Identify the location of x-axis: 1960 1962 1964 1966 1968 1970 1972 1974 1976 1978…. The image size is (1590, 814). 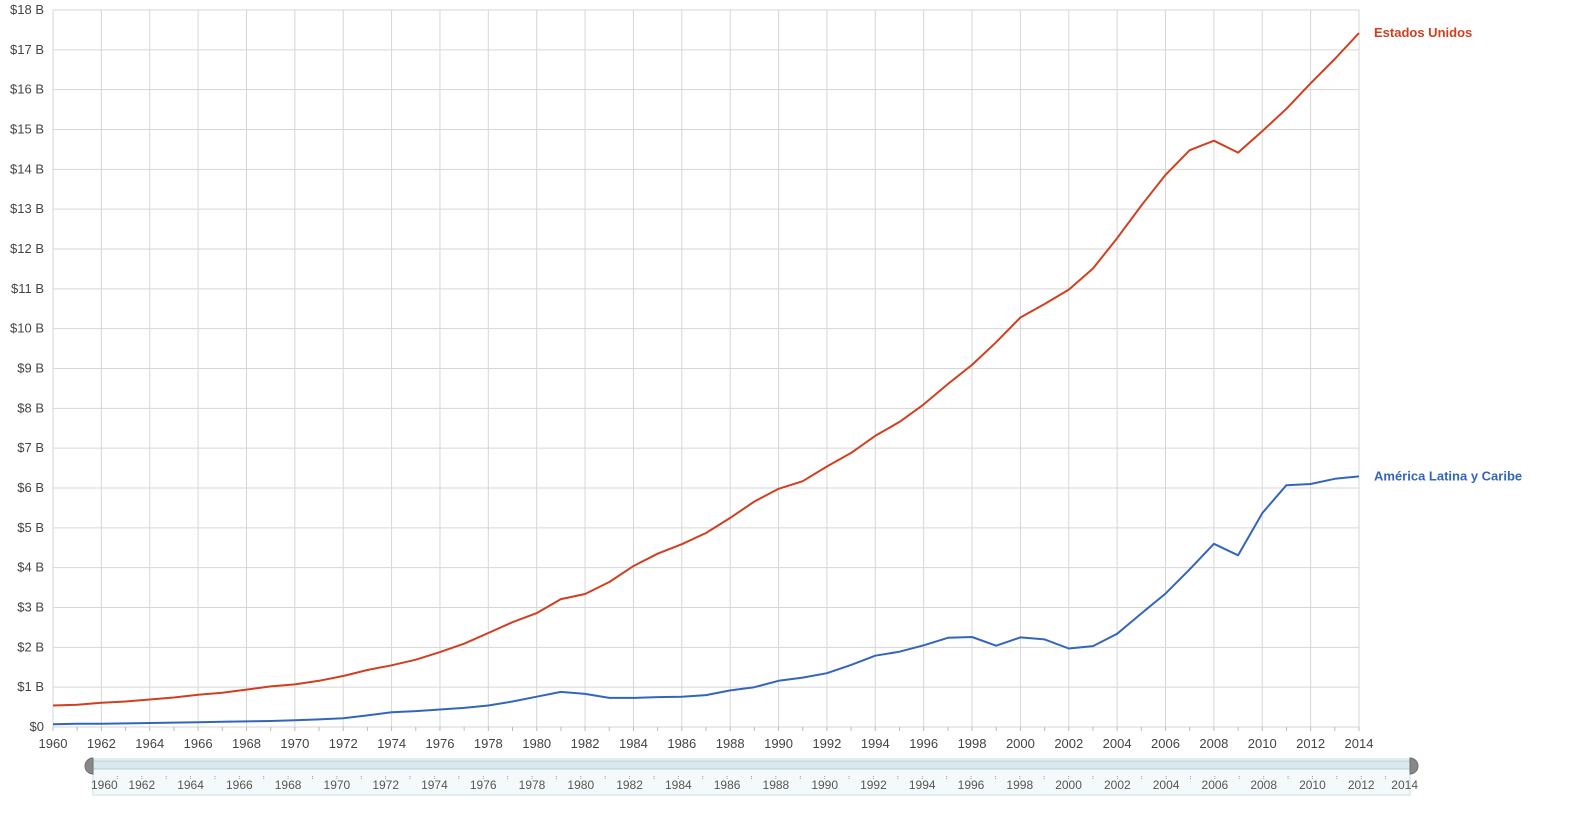
(706, 739).